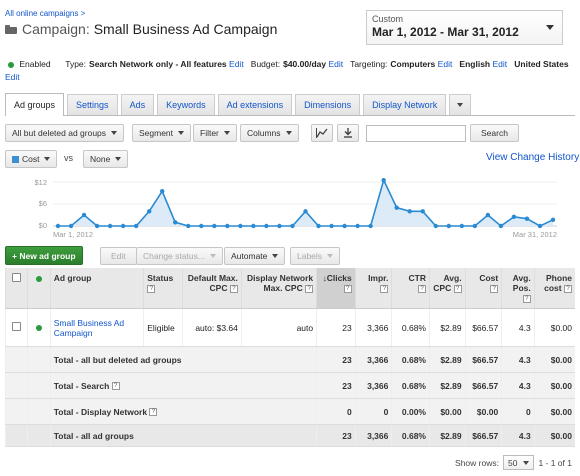  Describe the element at coordinates (45, 13) in the screenshot. I see `breadcrumb-all-campaigns: All online campaigns >` at that location.